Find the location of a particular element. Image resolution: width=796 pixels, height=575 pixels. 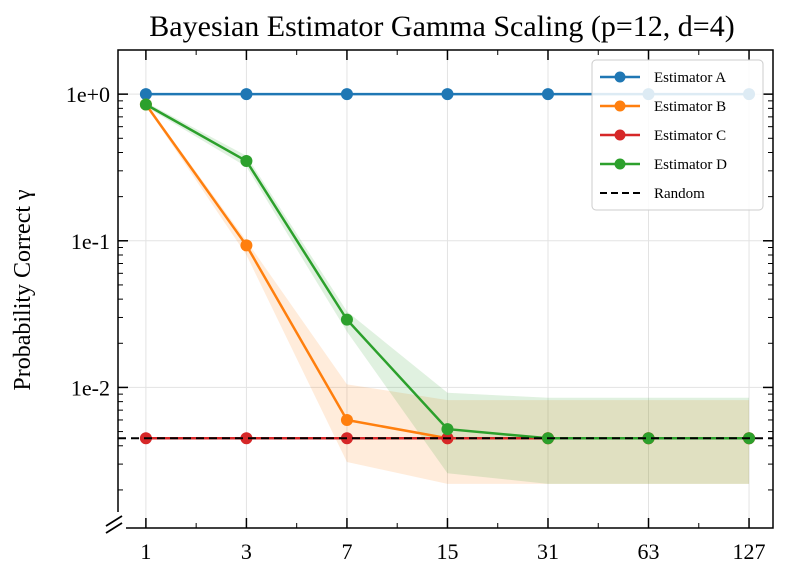

legend-label-estimator-a: Estimator A is located at coordinates (690, 78).